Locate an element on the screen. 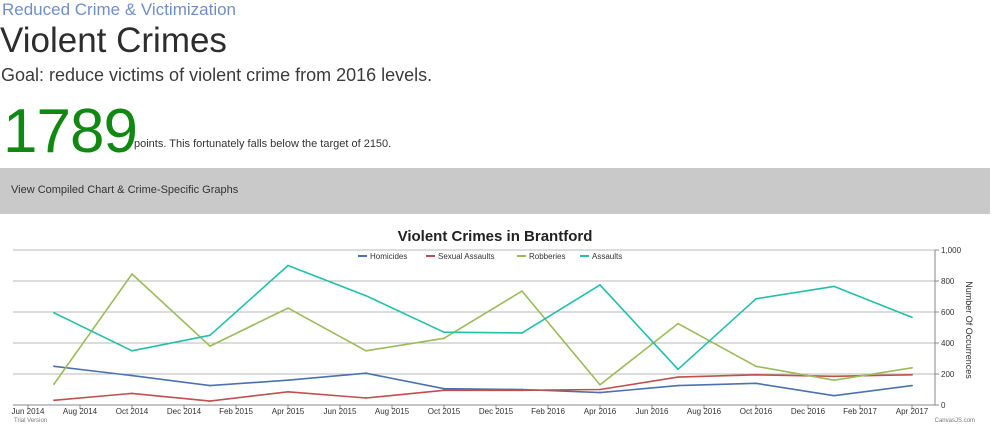  series-line-sexual-assaults is located at coordinates (483, 388).